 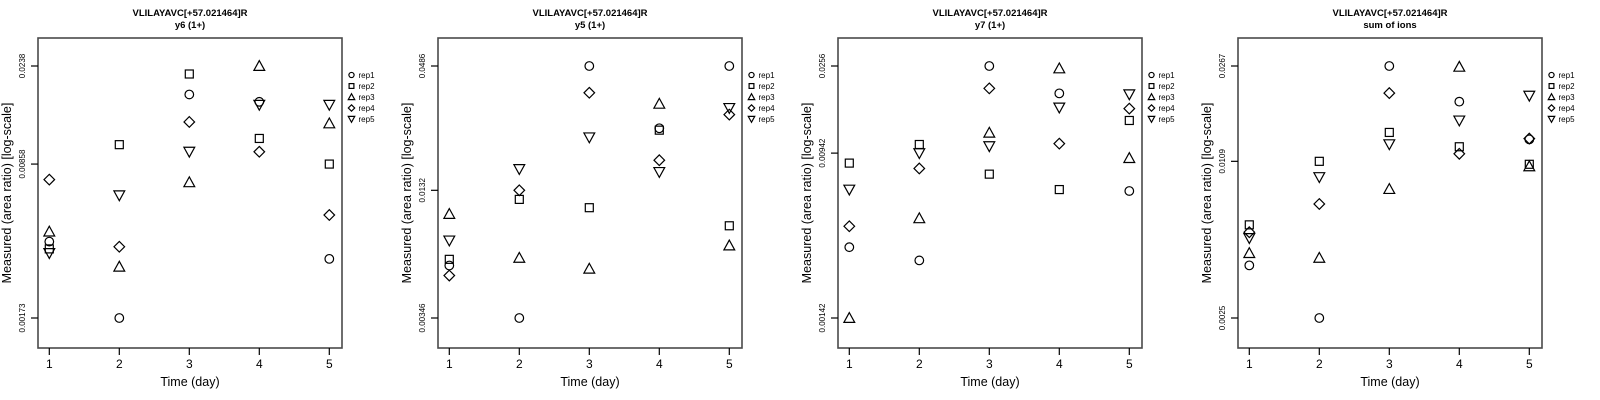 What do you see at coordinates (189, 74) in the screenshot?
I see `data-point-rep2-day3` at bounding box center [189, 74].